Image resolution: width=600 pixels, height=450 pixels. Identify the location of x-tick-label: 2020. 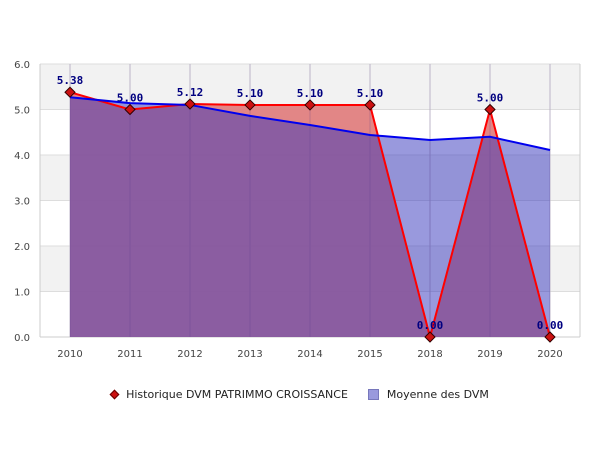
(549, 354).